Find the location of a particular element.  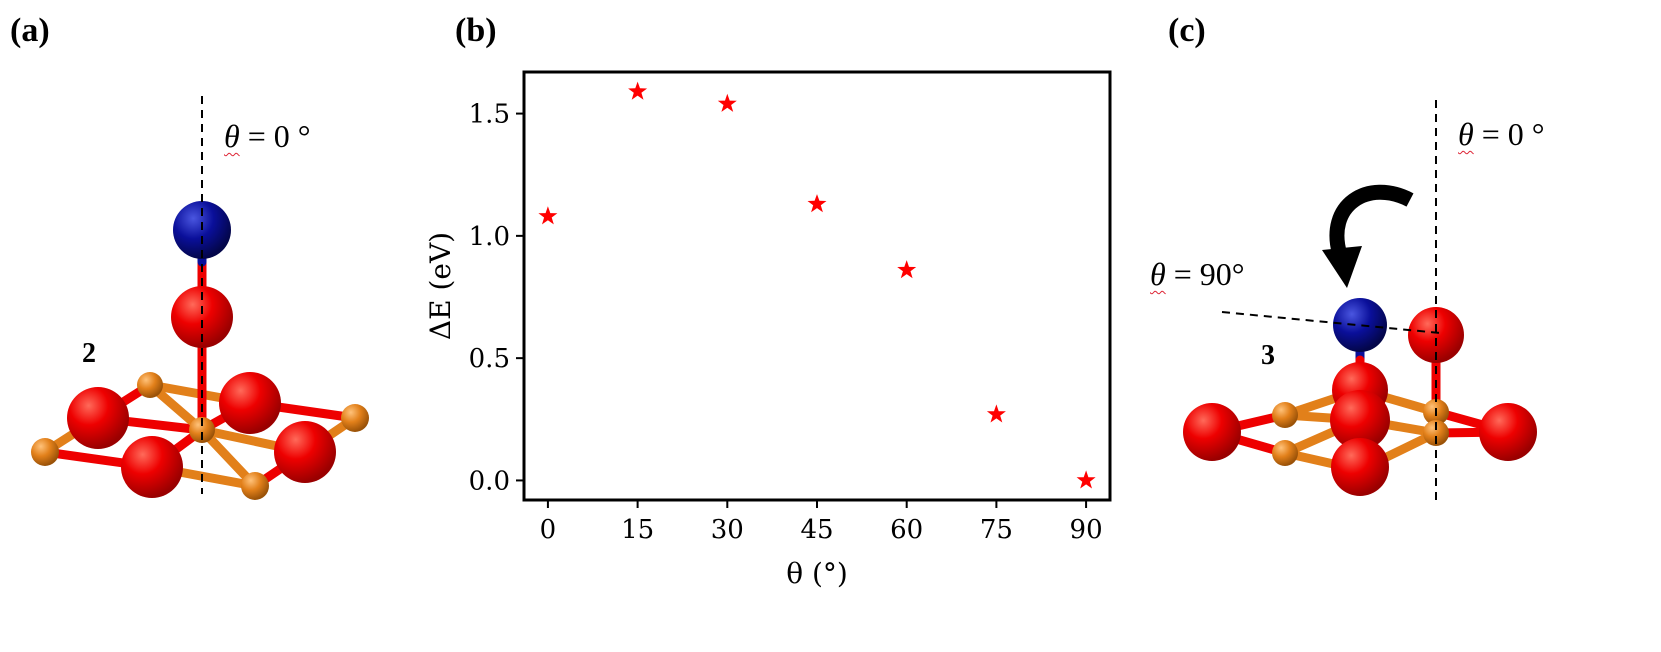

structure-a is located at coordinates (200, 298).